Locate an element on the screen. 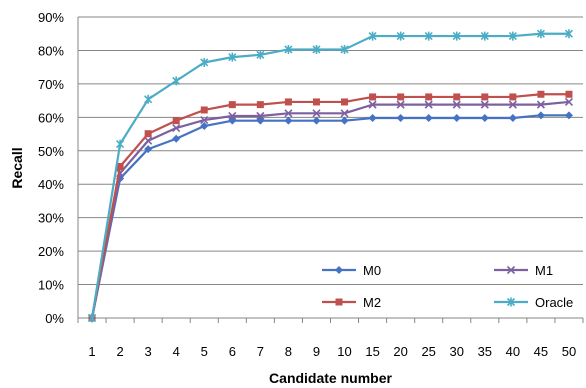  y-axis-tick-labels: 0% 10% 20% 30% 40% 50% 60% 70% 80% 90% is located at coordinates (51, 168).